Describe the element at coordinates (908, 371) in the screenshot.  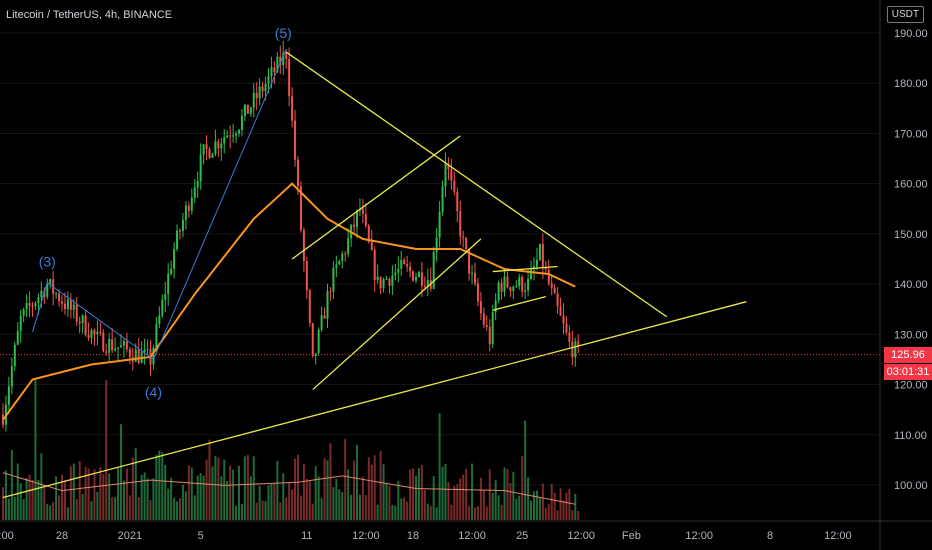
I see `bar-countdown: 03:01:31` at that location.